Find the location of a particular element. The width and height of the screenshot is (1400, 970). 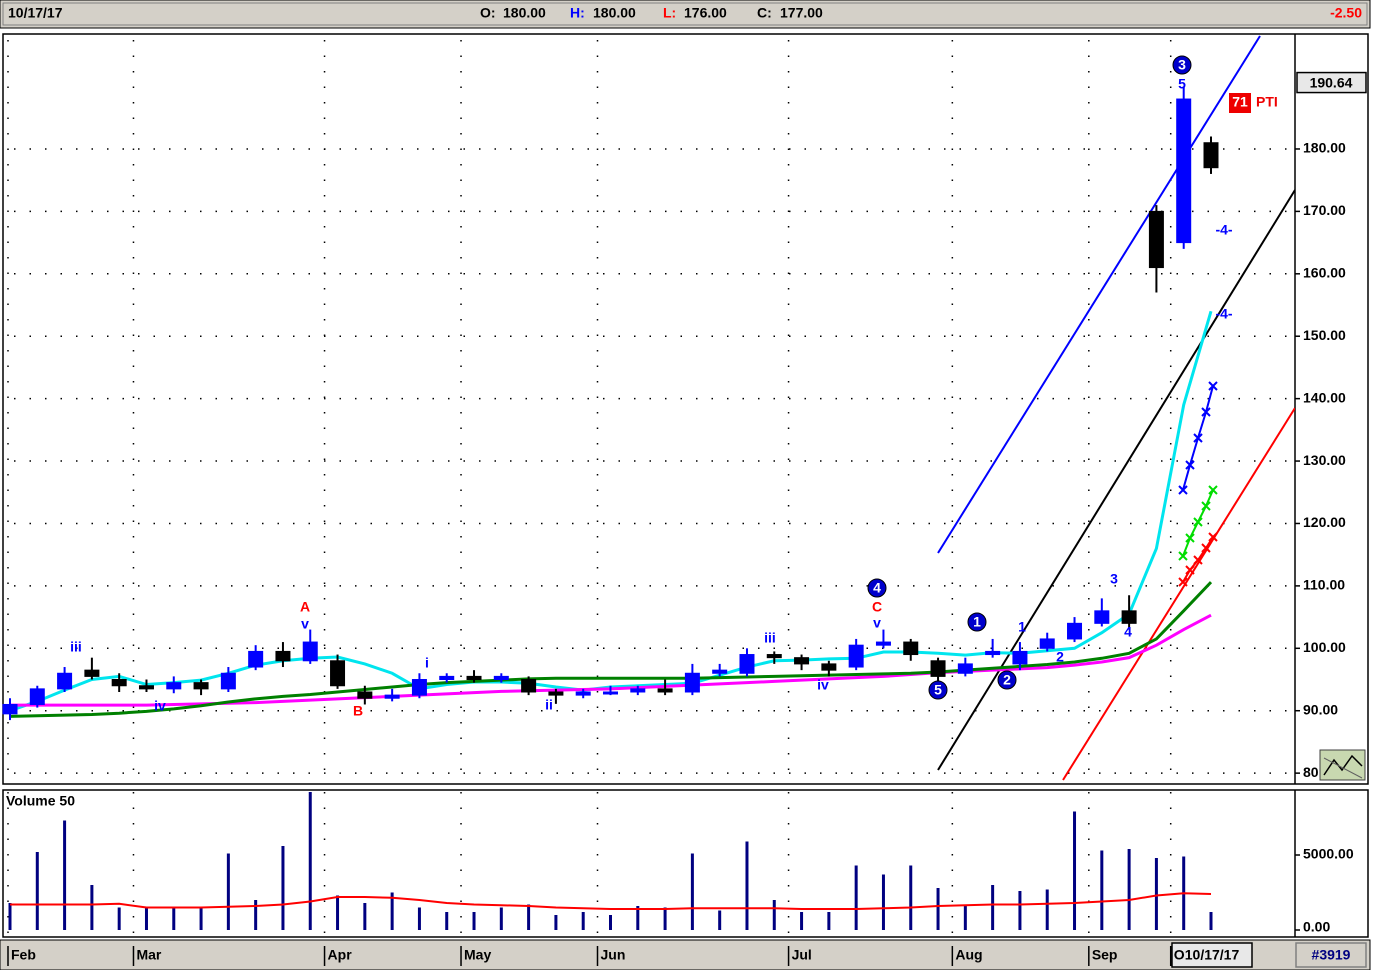

volume-panel is located at coordinates (685, 863).